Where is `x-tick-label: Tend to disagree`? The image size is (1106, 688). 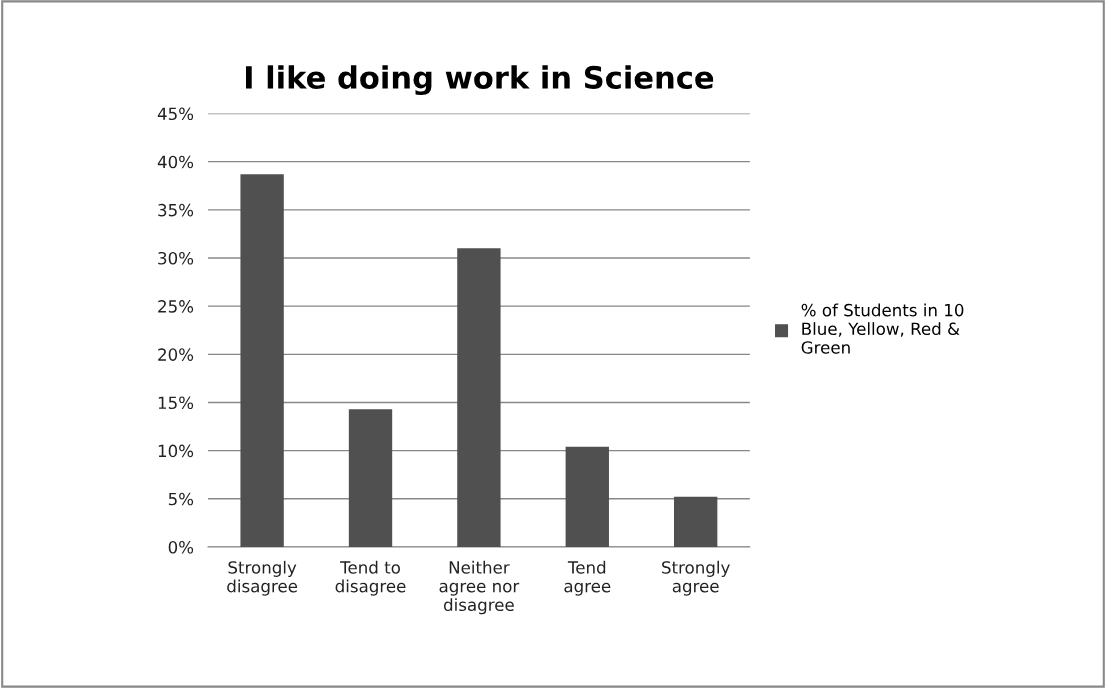
x-tick-label: Tend to disagree is located at coordinates (370, 578).